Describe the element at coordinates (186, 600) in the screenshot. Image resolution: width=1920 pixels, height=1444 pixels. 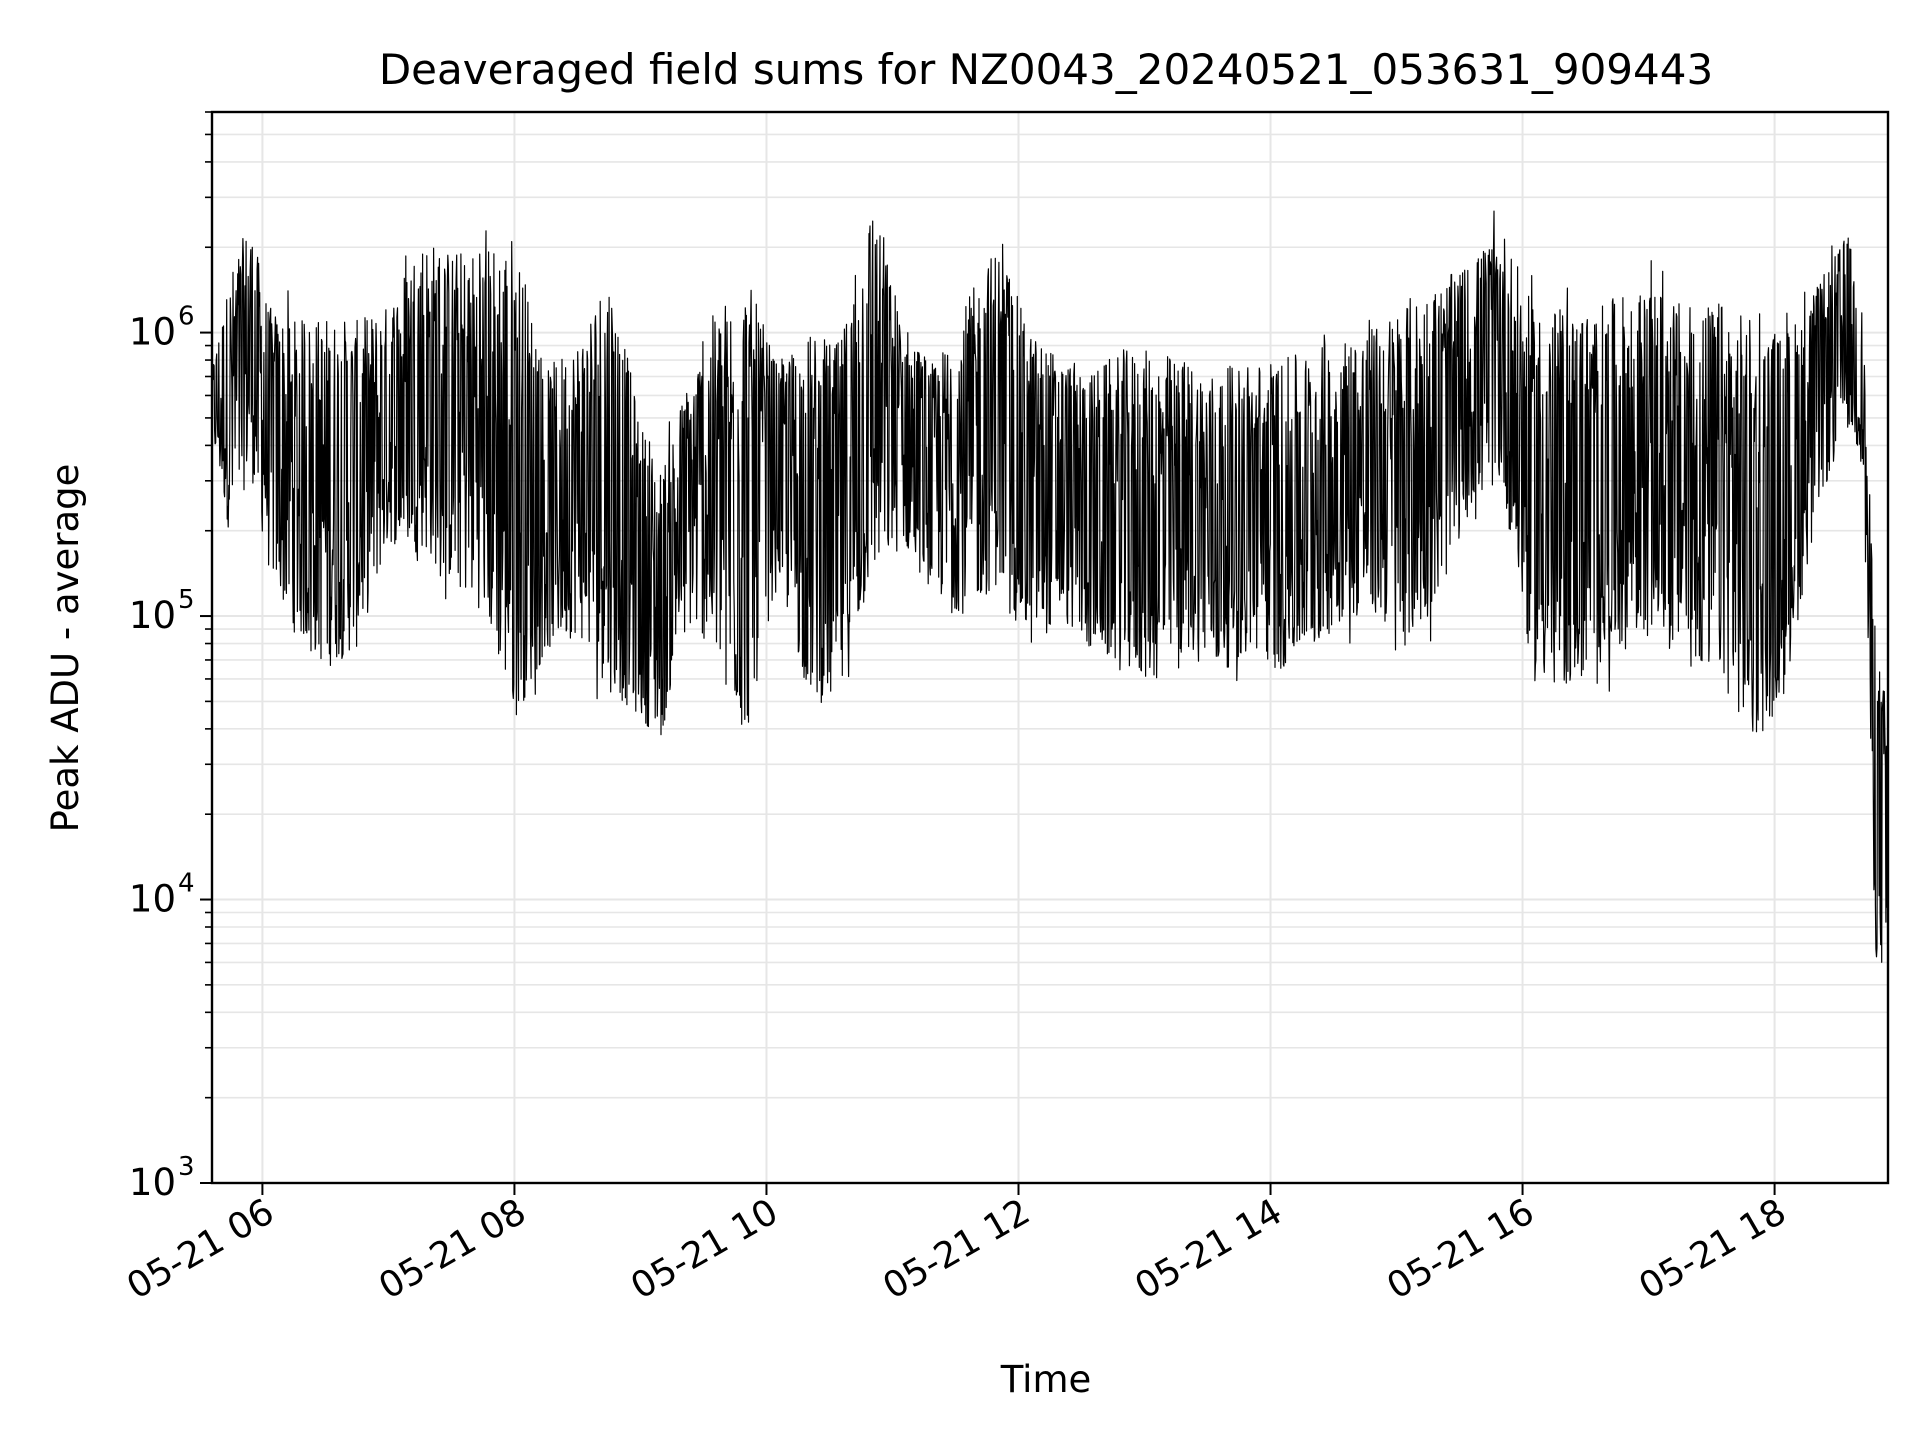
I see `y-tick-exponent: 5` at that location.